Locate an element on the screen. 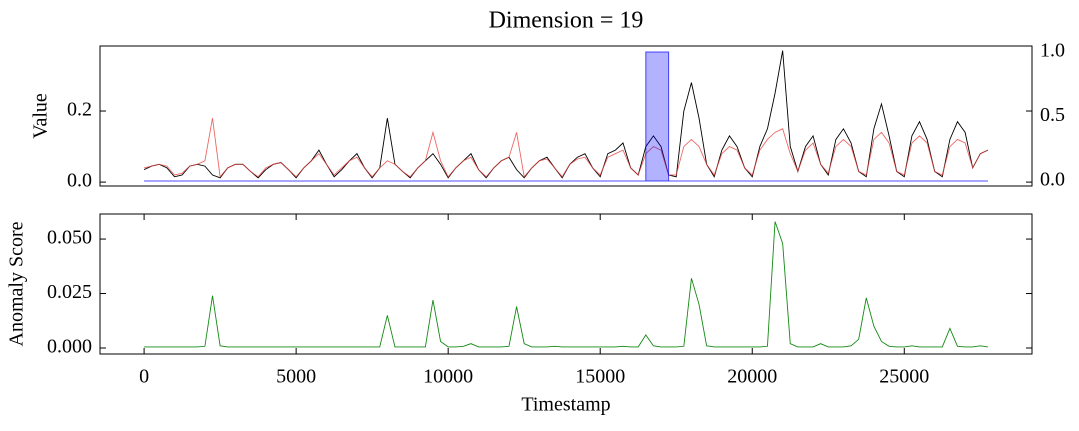 The width and height of the screenshot is (1079, 431). y-tick-label: 0.050 is located at coordinates (69, 238).